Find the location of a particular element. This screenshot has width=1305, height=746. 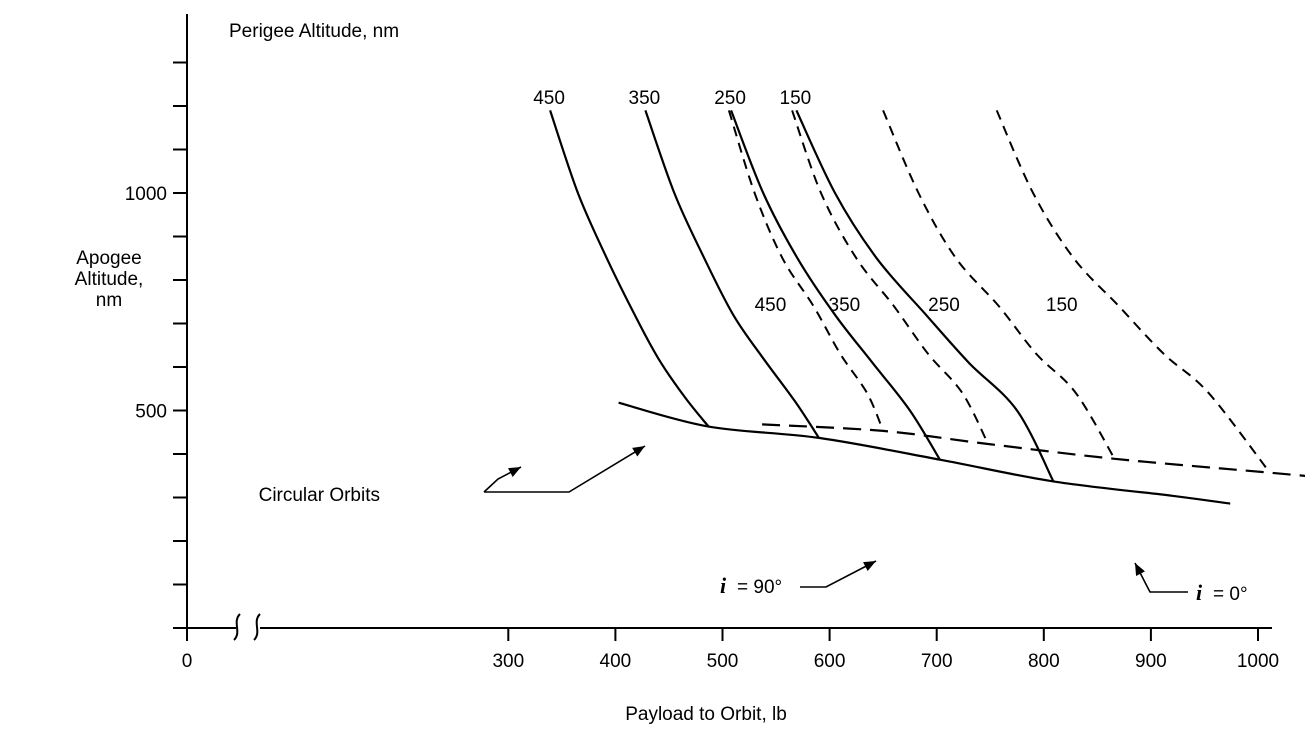

i90-perigee-450-curve is located at coordinates (629, 269).